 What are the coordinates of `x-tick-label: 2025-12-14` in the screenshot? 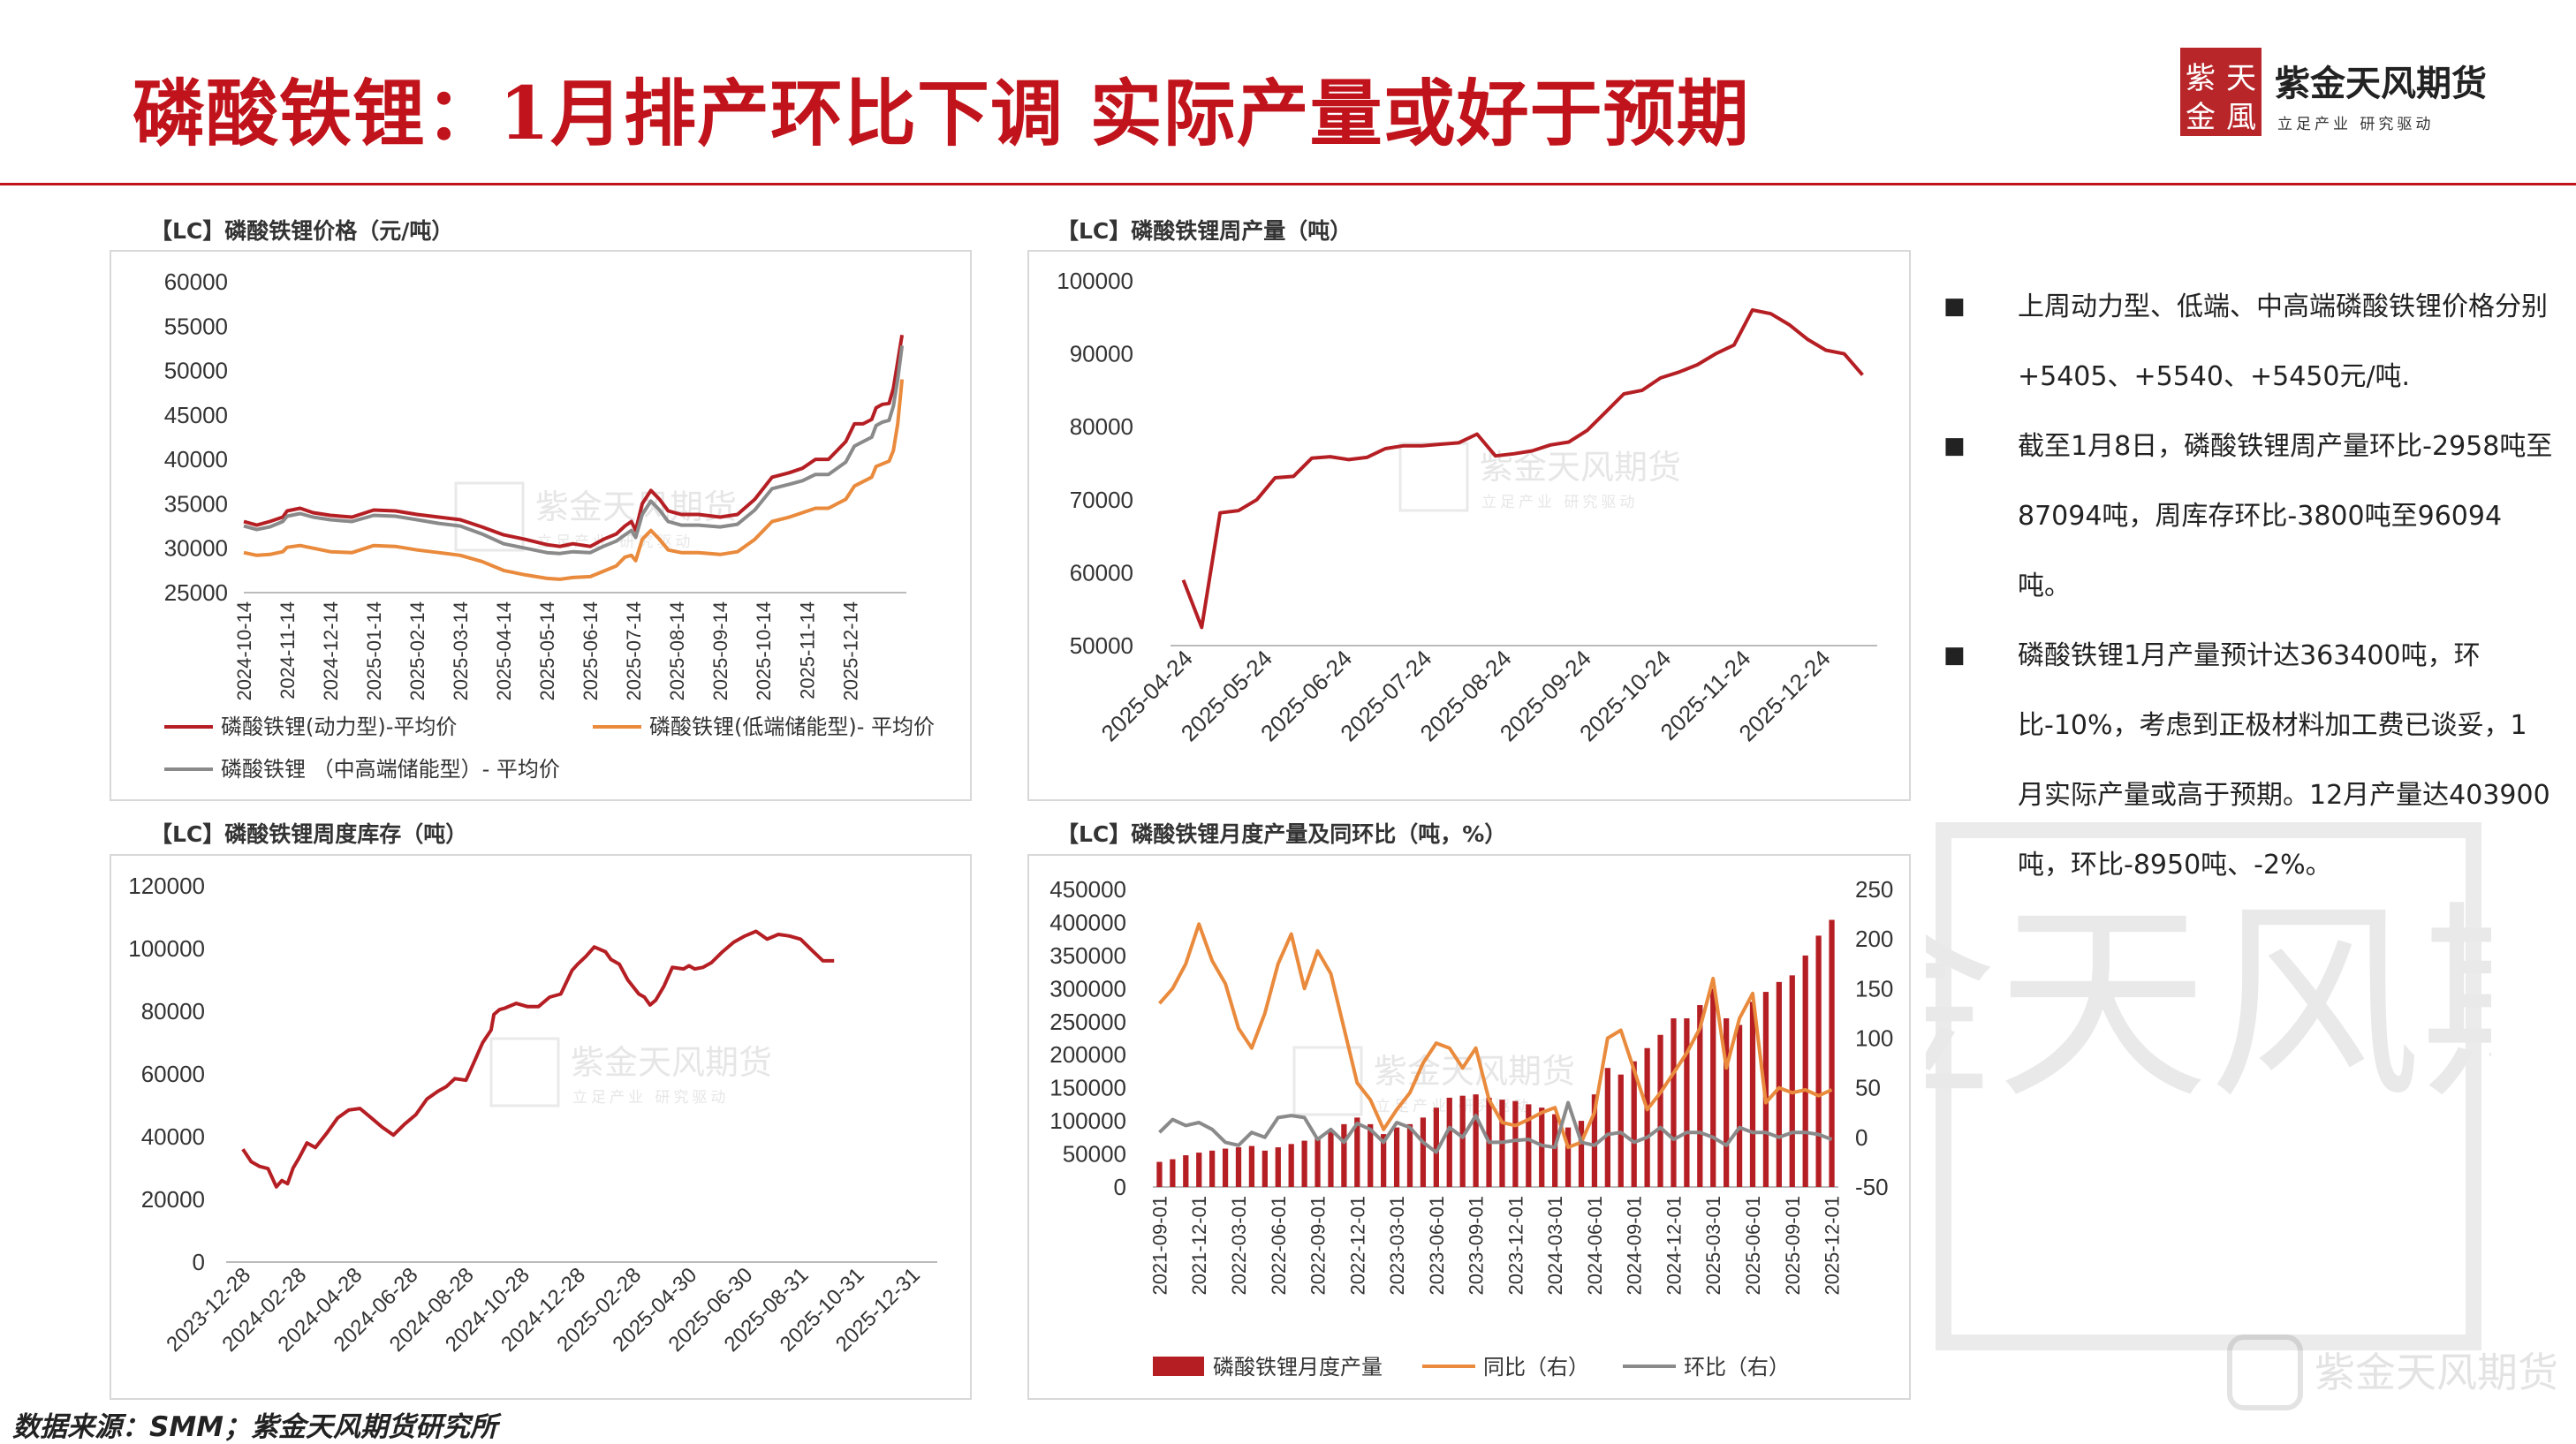 It's located at (850, 651).